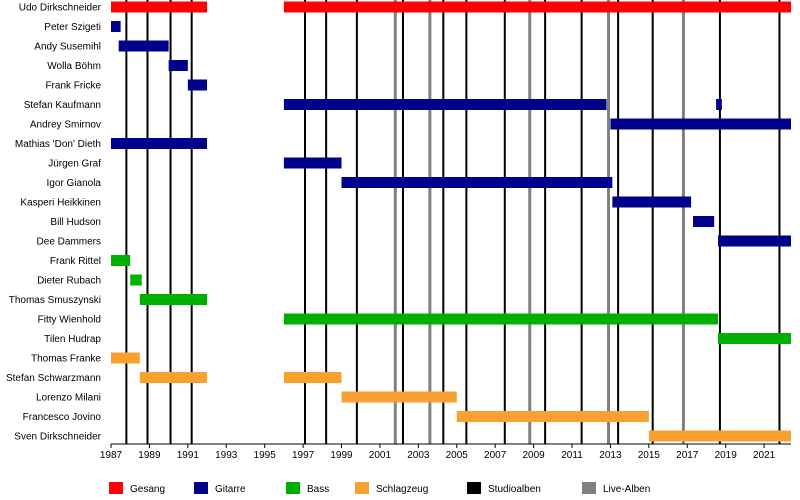 The height and width of the screenshot is (500, 800). I want to click on x-tick-label: 1987, so click(111, 455).